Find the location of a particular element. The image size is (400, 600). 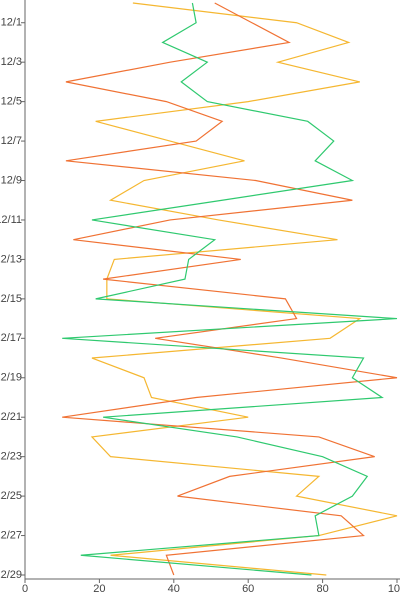

x-tick-label: 40 is located at coordinates (174, 589).